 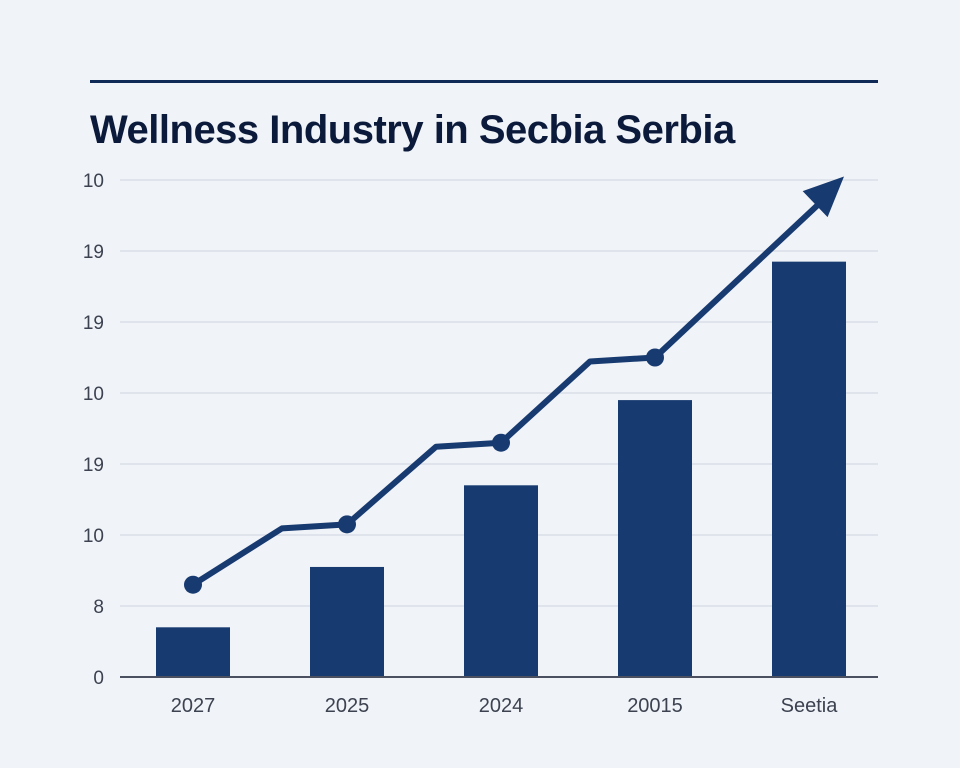 I want to click on x-tick-labels: 2027 2025 2024 20015 Seetia, so click(x=504, y=706).